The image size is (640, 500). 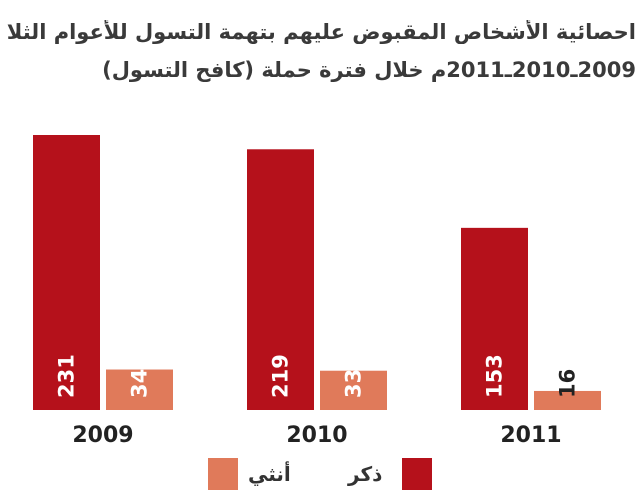 I want to click on legend-label-female: أنثي, so click(x=269, y=474).